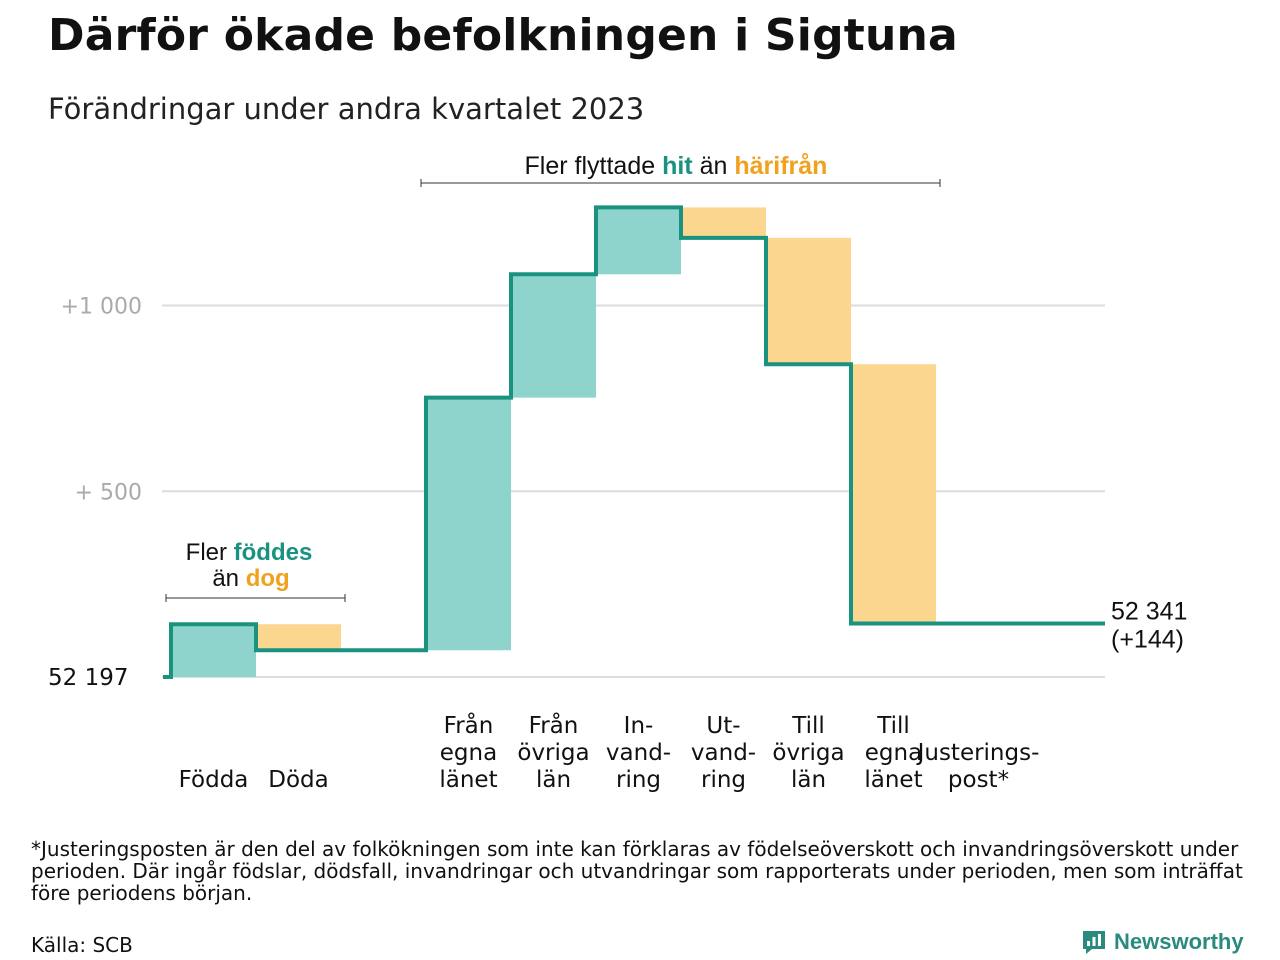  Describe the element at coordinates (1149, 612) in the screenshot. I see `end-value-label: 52 341` at that location.